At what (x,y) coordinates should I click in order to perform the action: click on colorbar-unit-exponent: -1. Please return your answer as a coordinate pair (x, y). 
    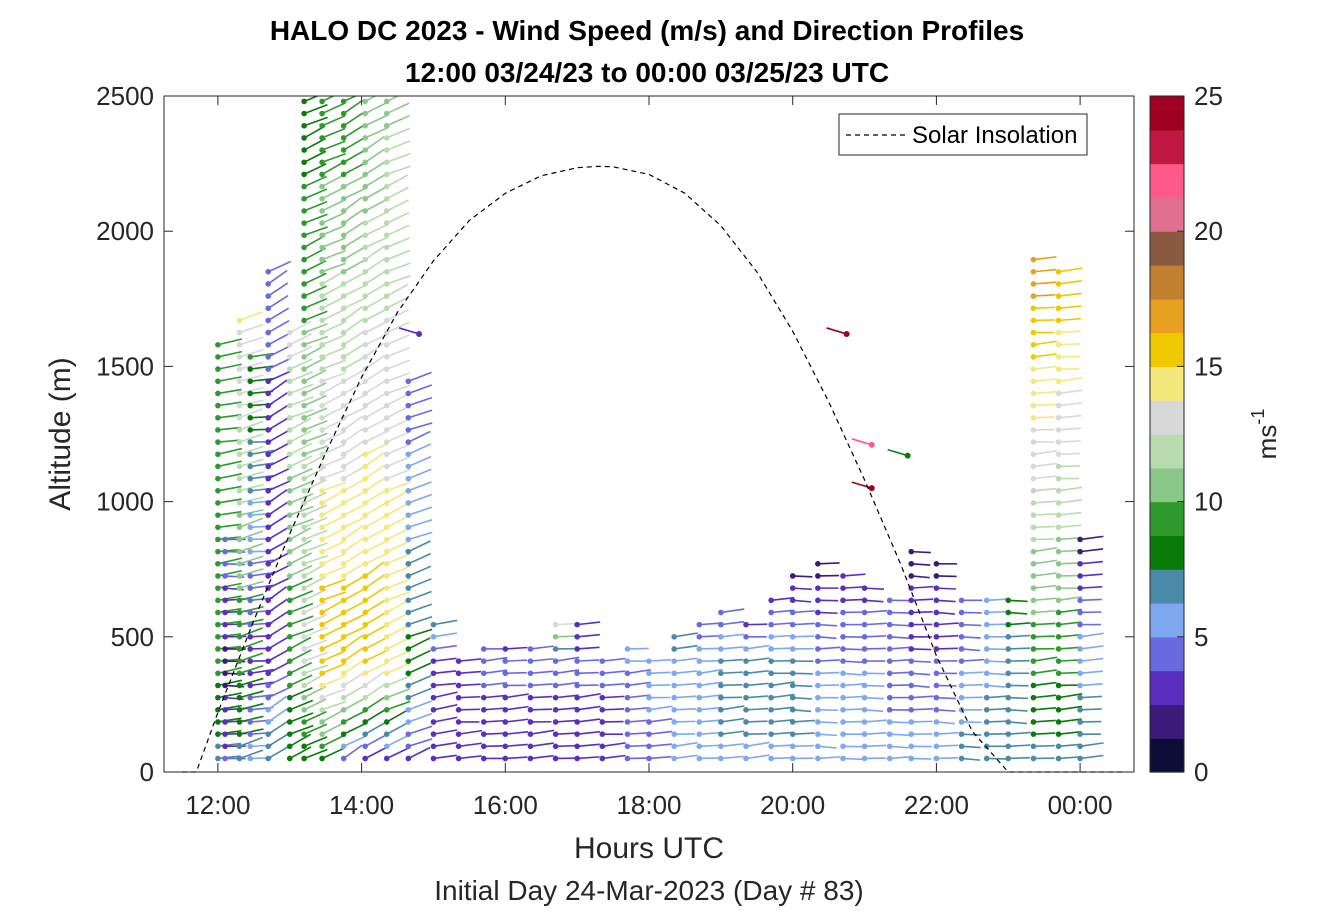
    Looking at the image, I should click on (1258, 417).